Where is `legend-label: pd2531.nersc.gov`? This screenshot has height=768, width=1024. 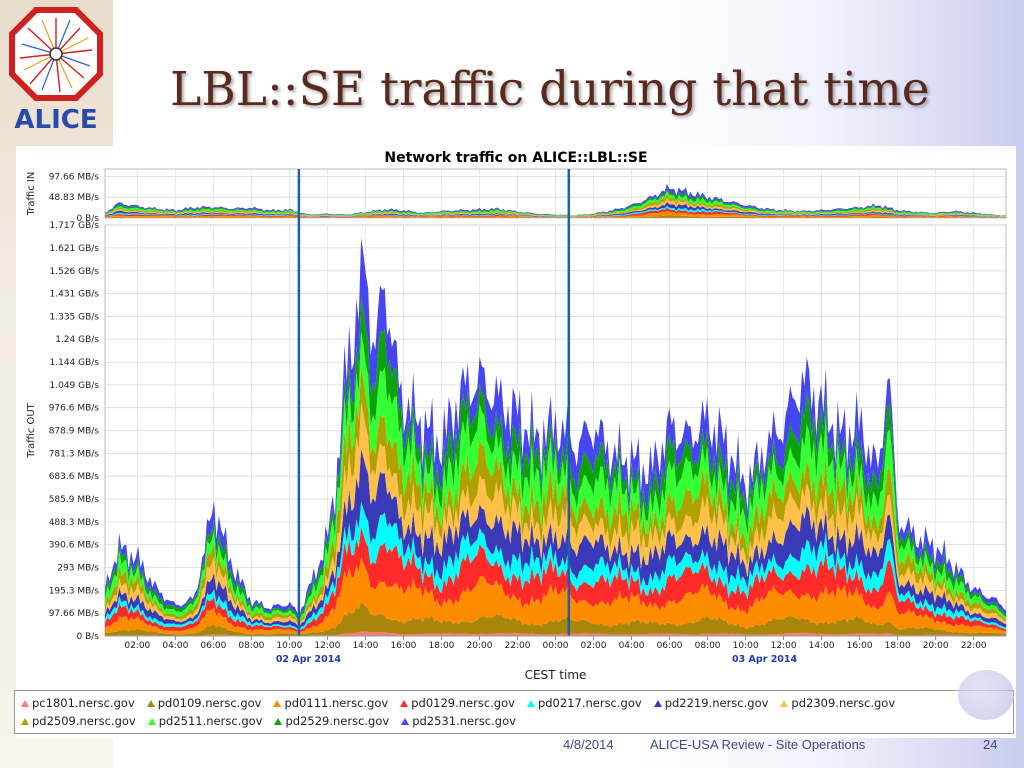
legend-label: pd2531.nersc.gov is located at coordinates (464, 721).